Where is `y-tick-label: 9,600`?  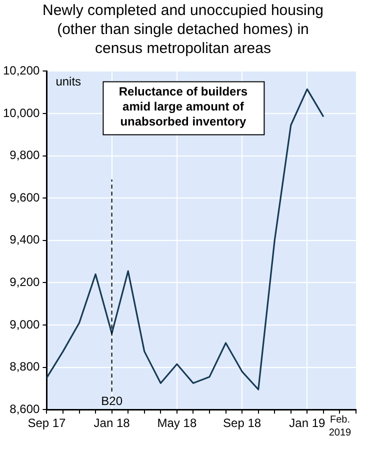 y-tick-label: 9,600 is located at coordinates (25, 197).